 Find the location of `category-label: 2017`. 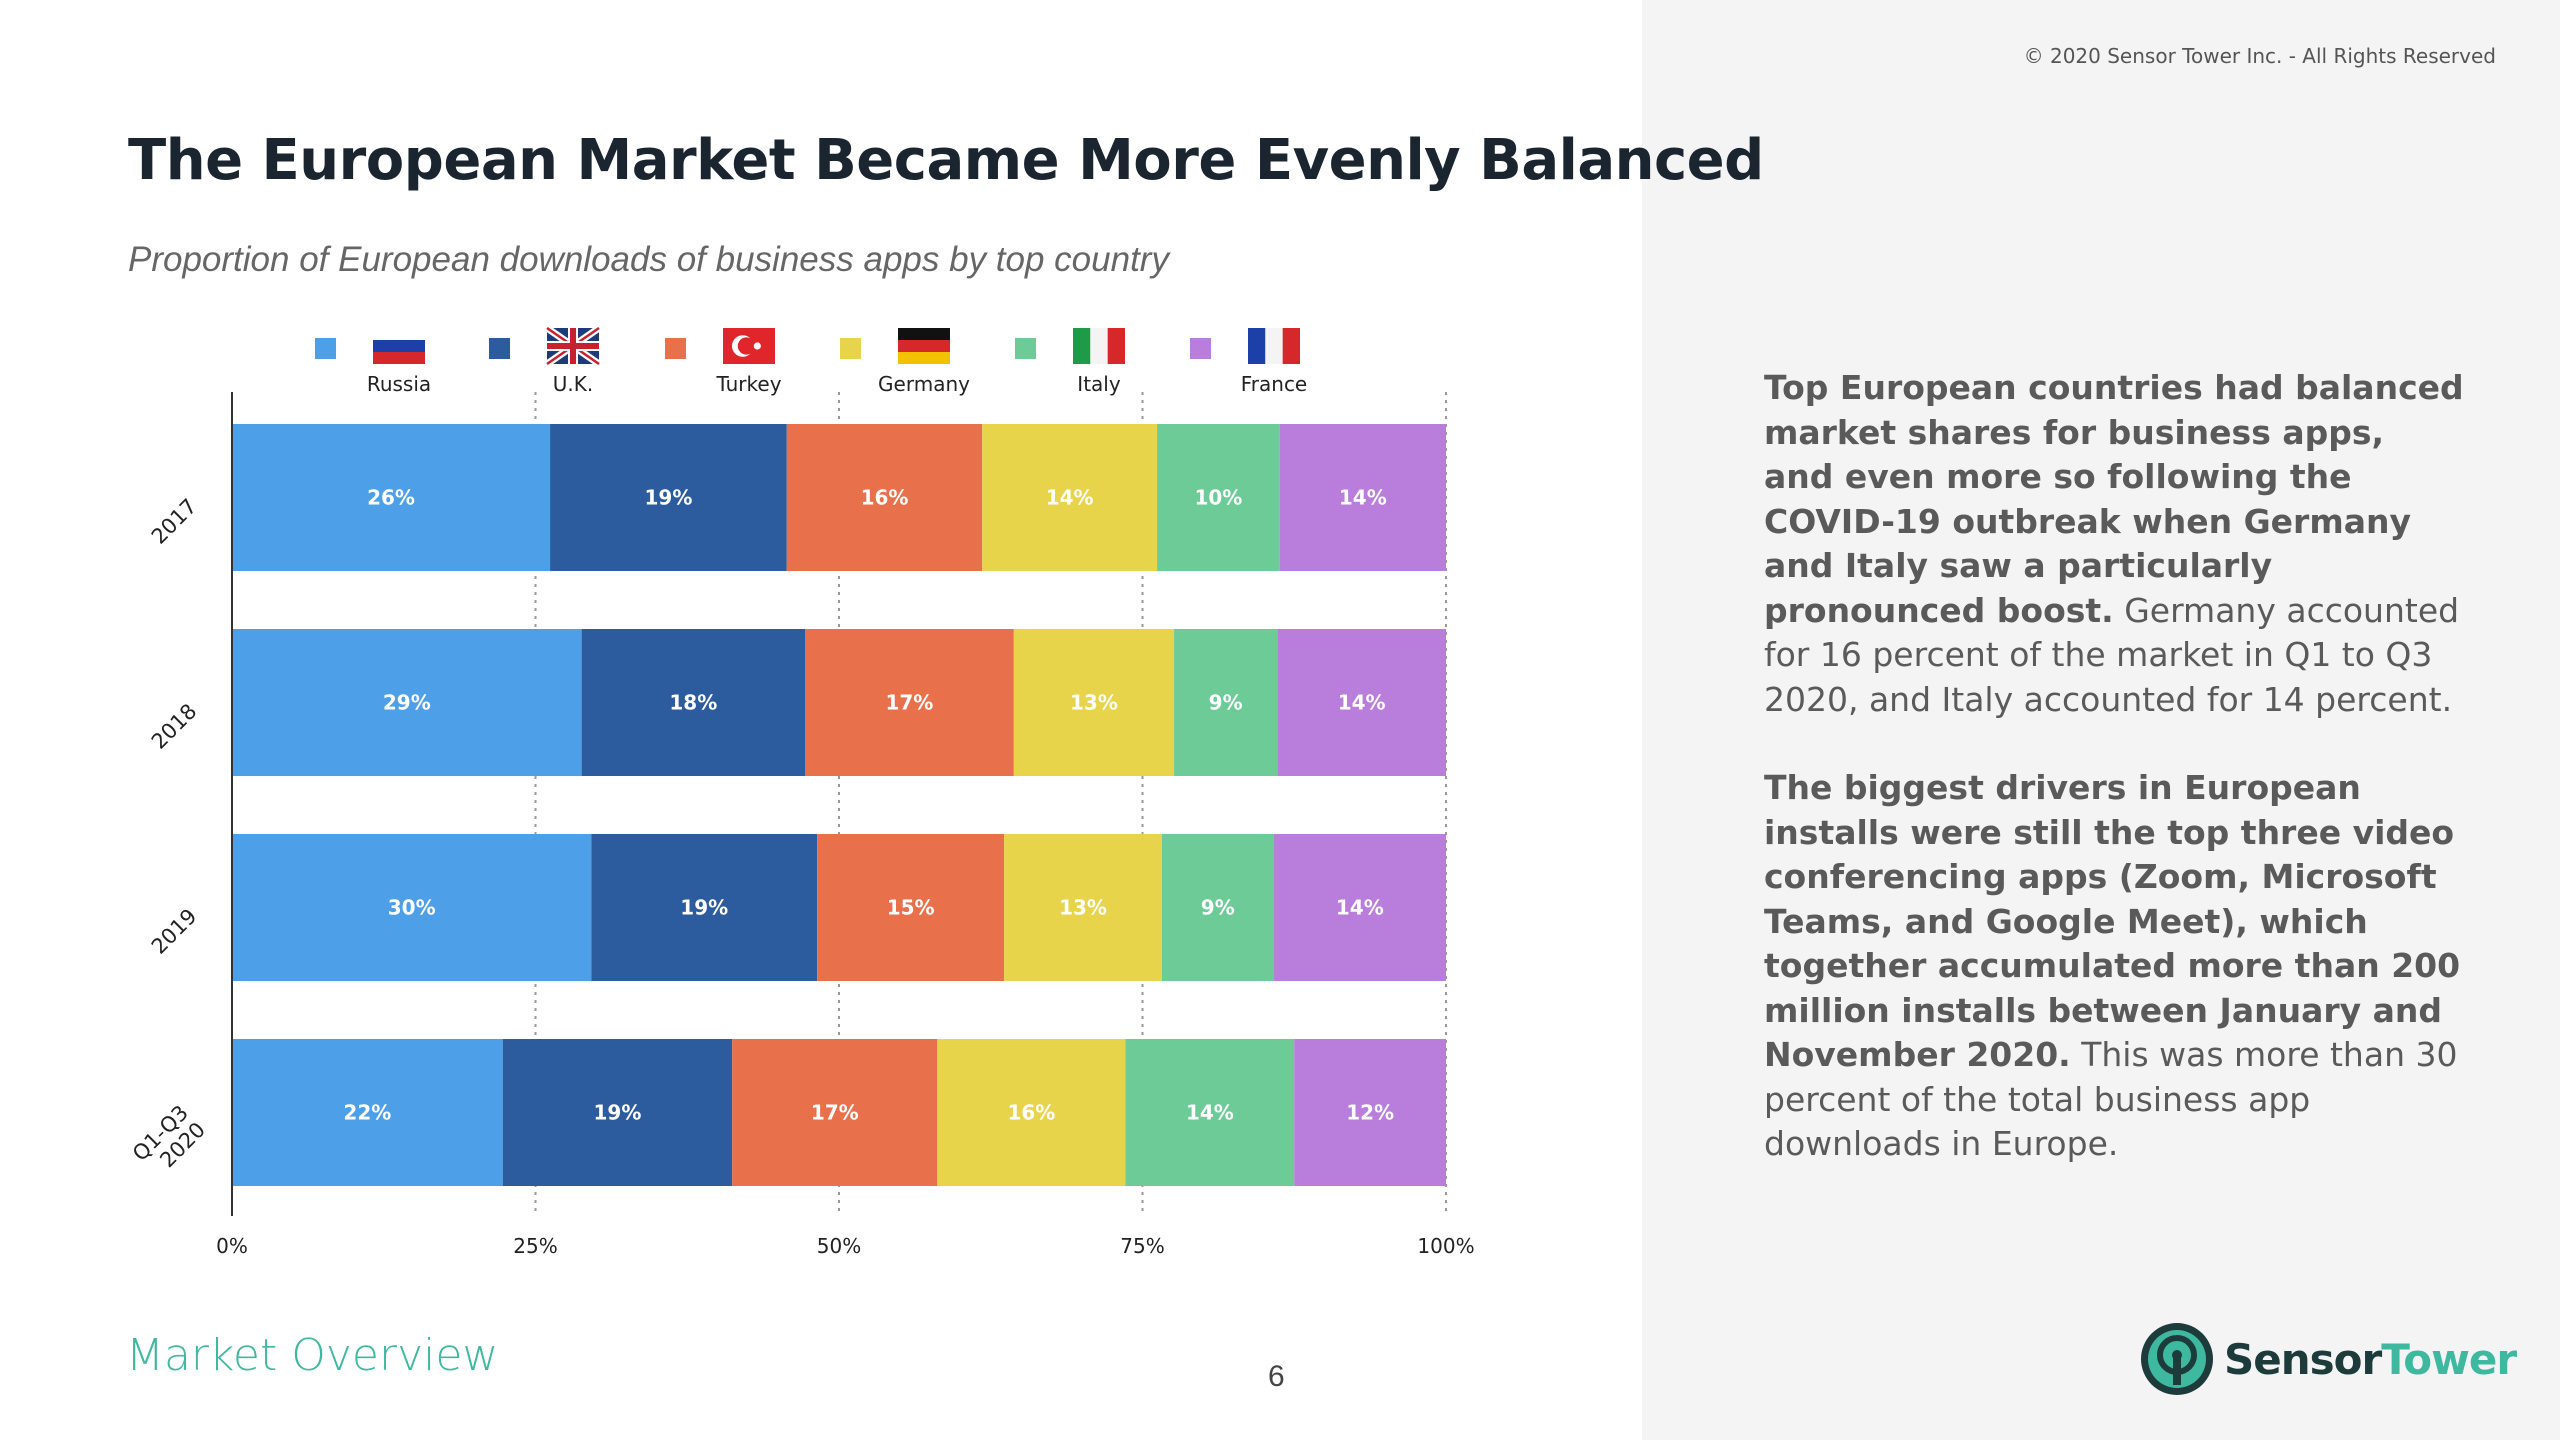

category-label: 2017 is located at coordinates (174, 521).